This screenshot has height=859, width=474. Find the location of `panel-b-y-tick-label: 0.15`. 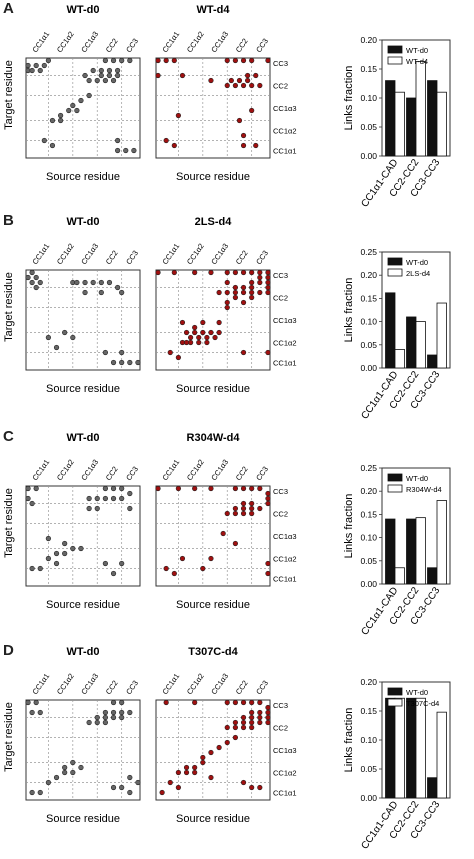

panel-b-y-tick-label: 0.15 is located at coordinates (368, 298).